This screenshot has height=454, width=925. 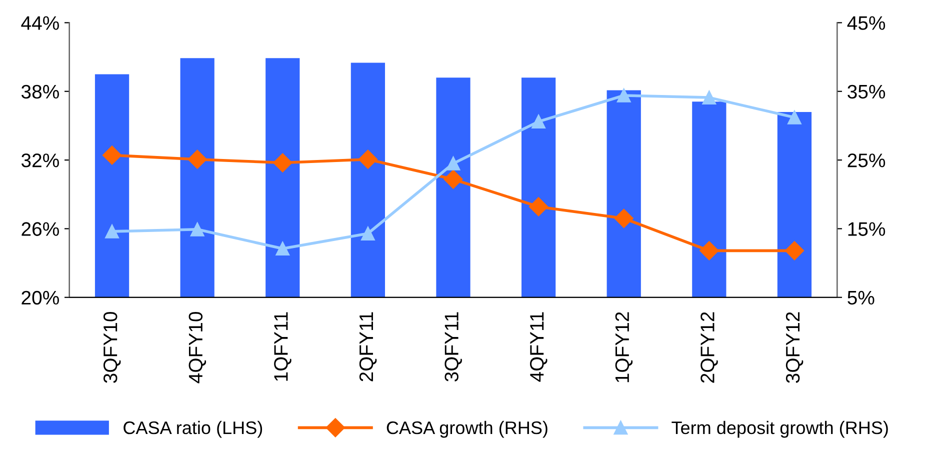 I want to click on x-tick-label: 1QFY11, so click(x=283, y=346).